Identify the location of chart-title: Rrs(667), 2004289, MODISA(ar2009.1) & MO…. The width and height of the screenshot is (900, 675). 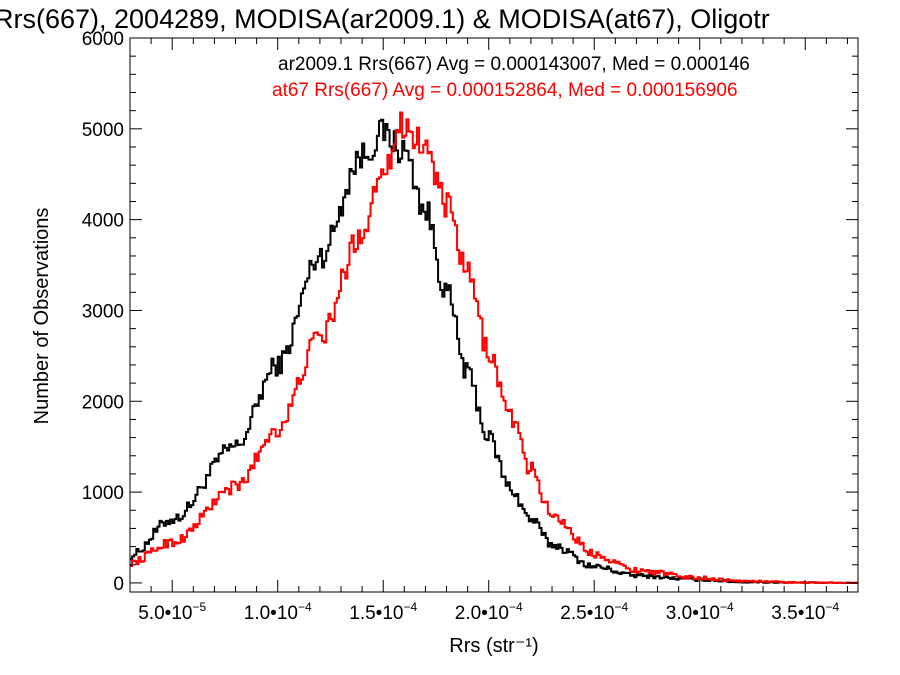
(385, 19).